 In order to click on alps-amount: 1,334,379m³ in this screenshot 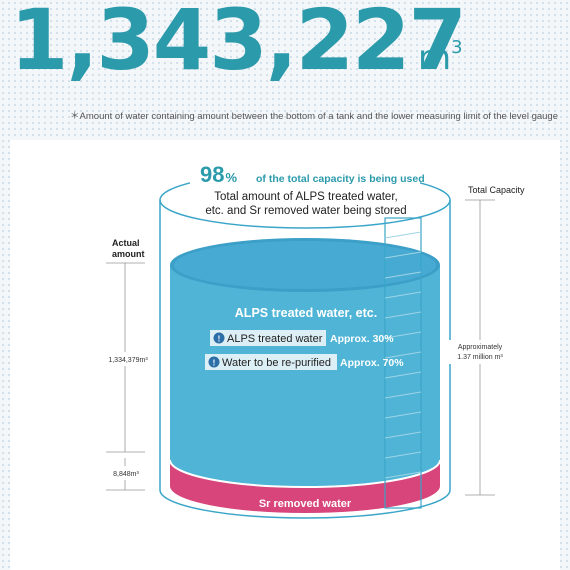, I will do `click(128, 360)`.